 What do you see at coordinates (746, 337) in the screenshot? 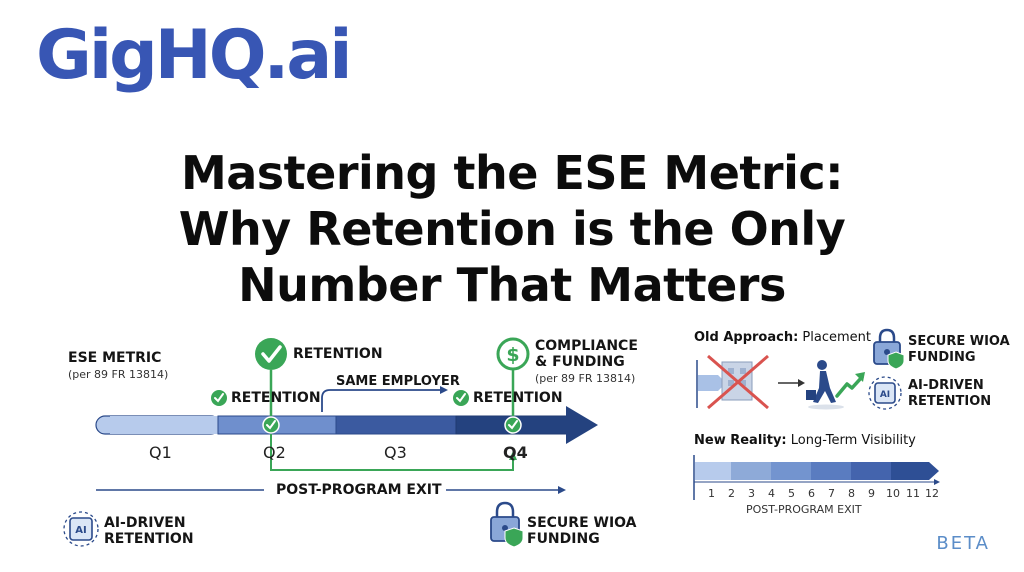
I see `old-approach-bold: Old Approach:` at bounding box center [746, 337].